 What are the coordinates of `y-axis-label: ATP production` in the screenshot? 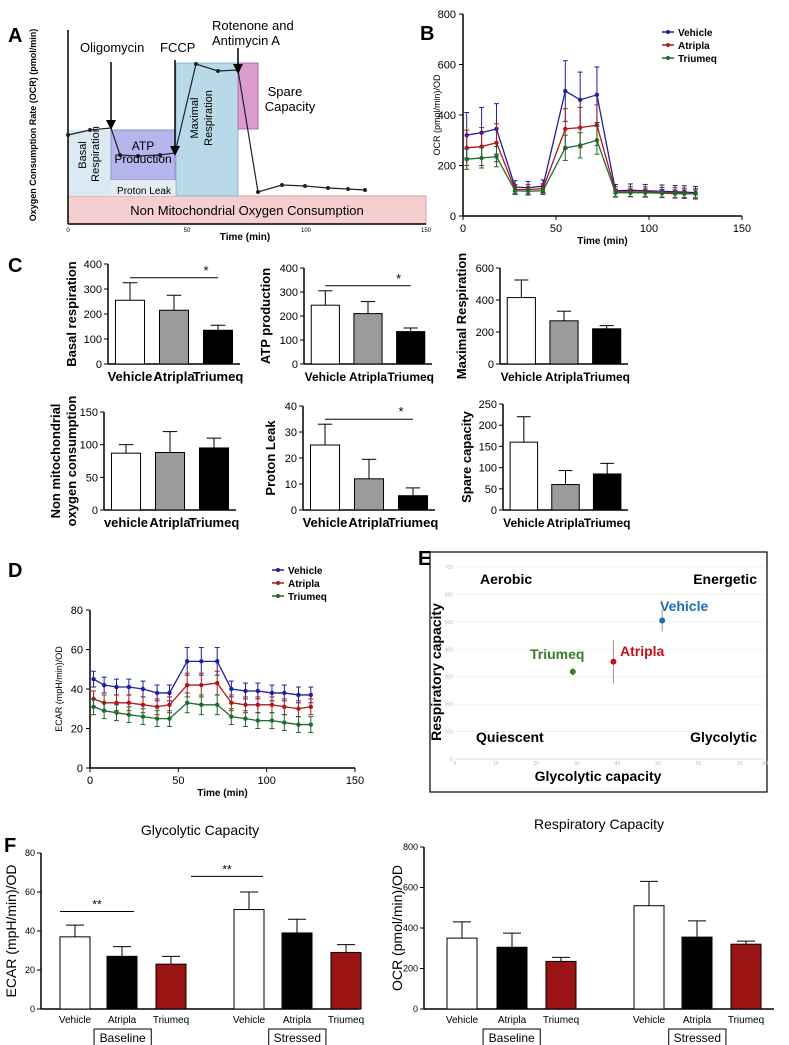 It's located at (265, 316).